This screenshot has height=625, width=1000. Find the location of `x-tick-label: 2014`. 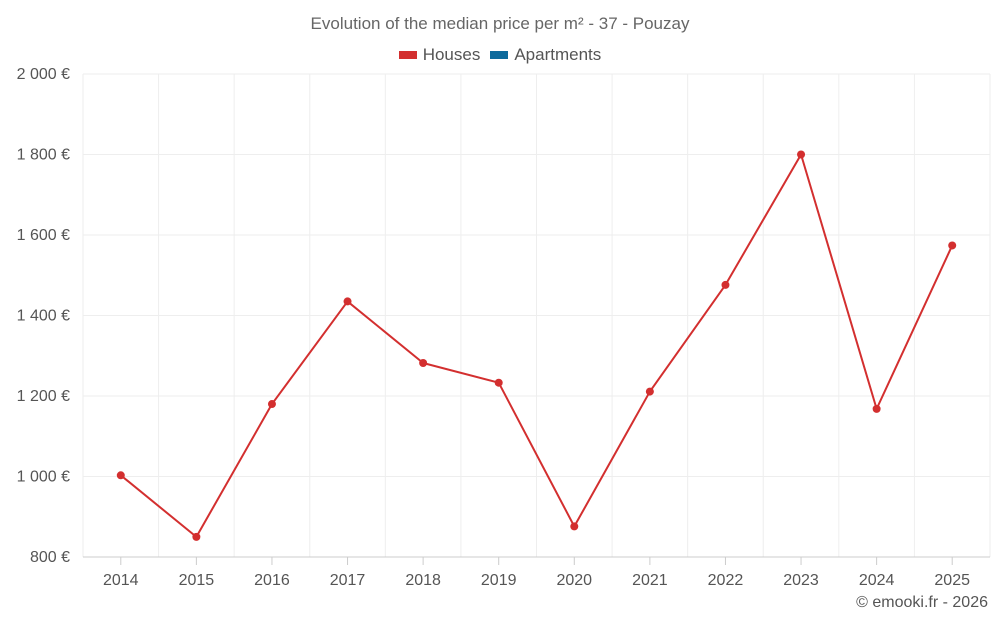

x-tick-label: 2014 is located at coordinates (121, 580).